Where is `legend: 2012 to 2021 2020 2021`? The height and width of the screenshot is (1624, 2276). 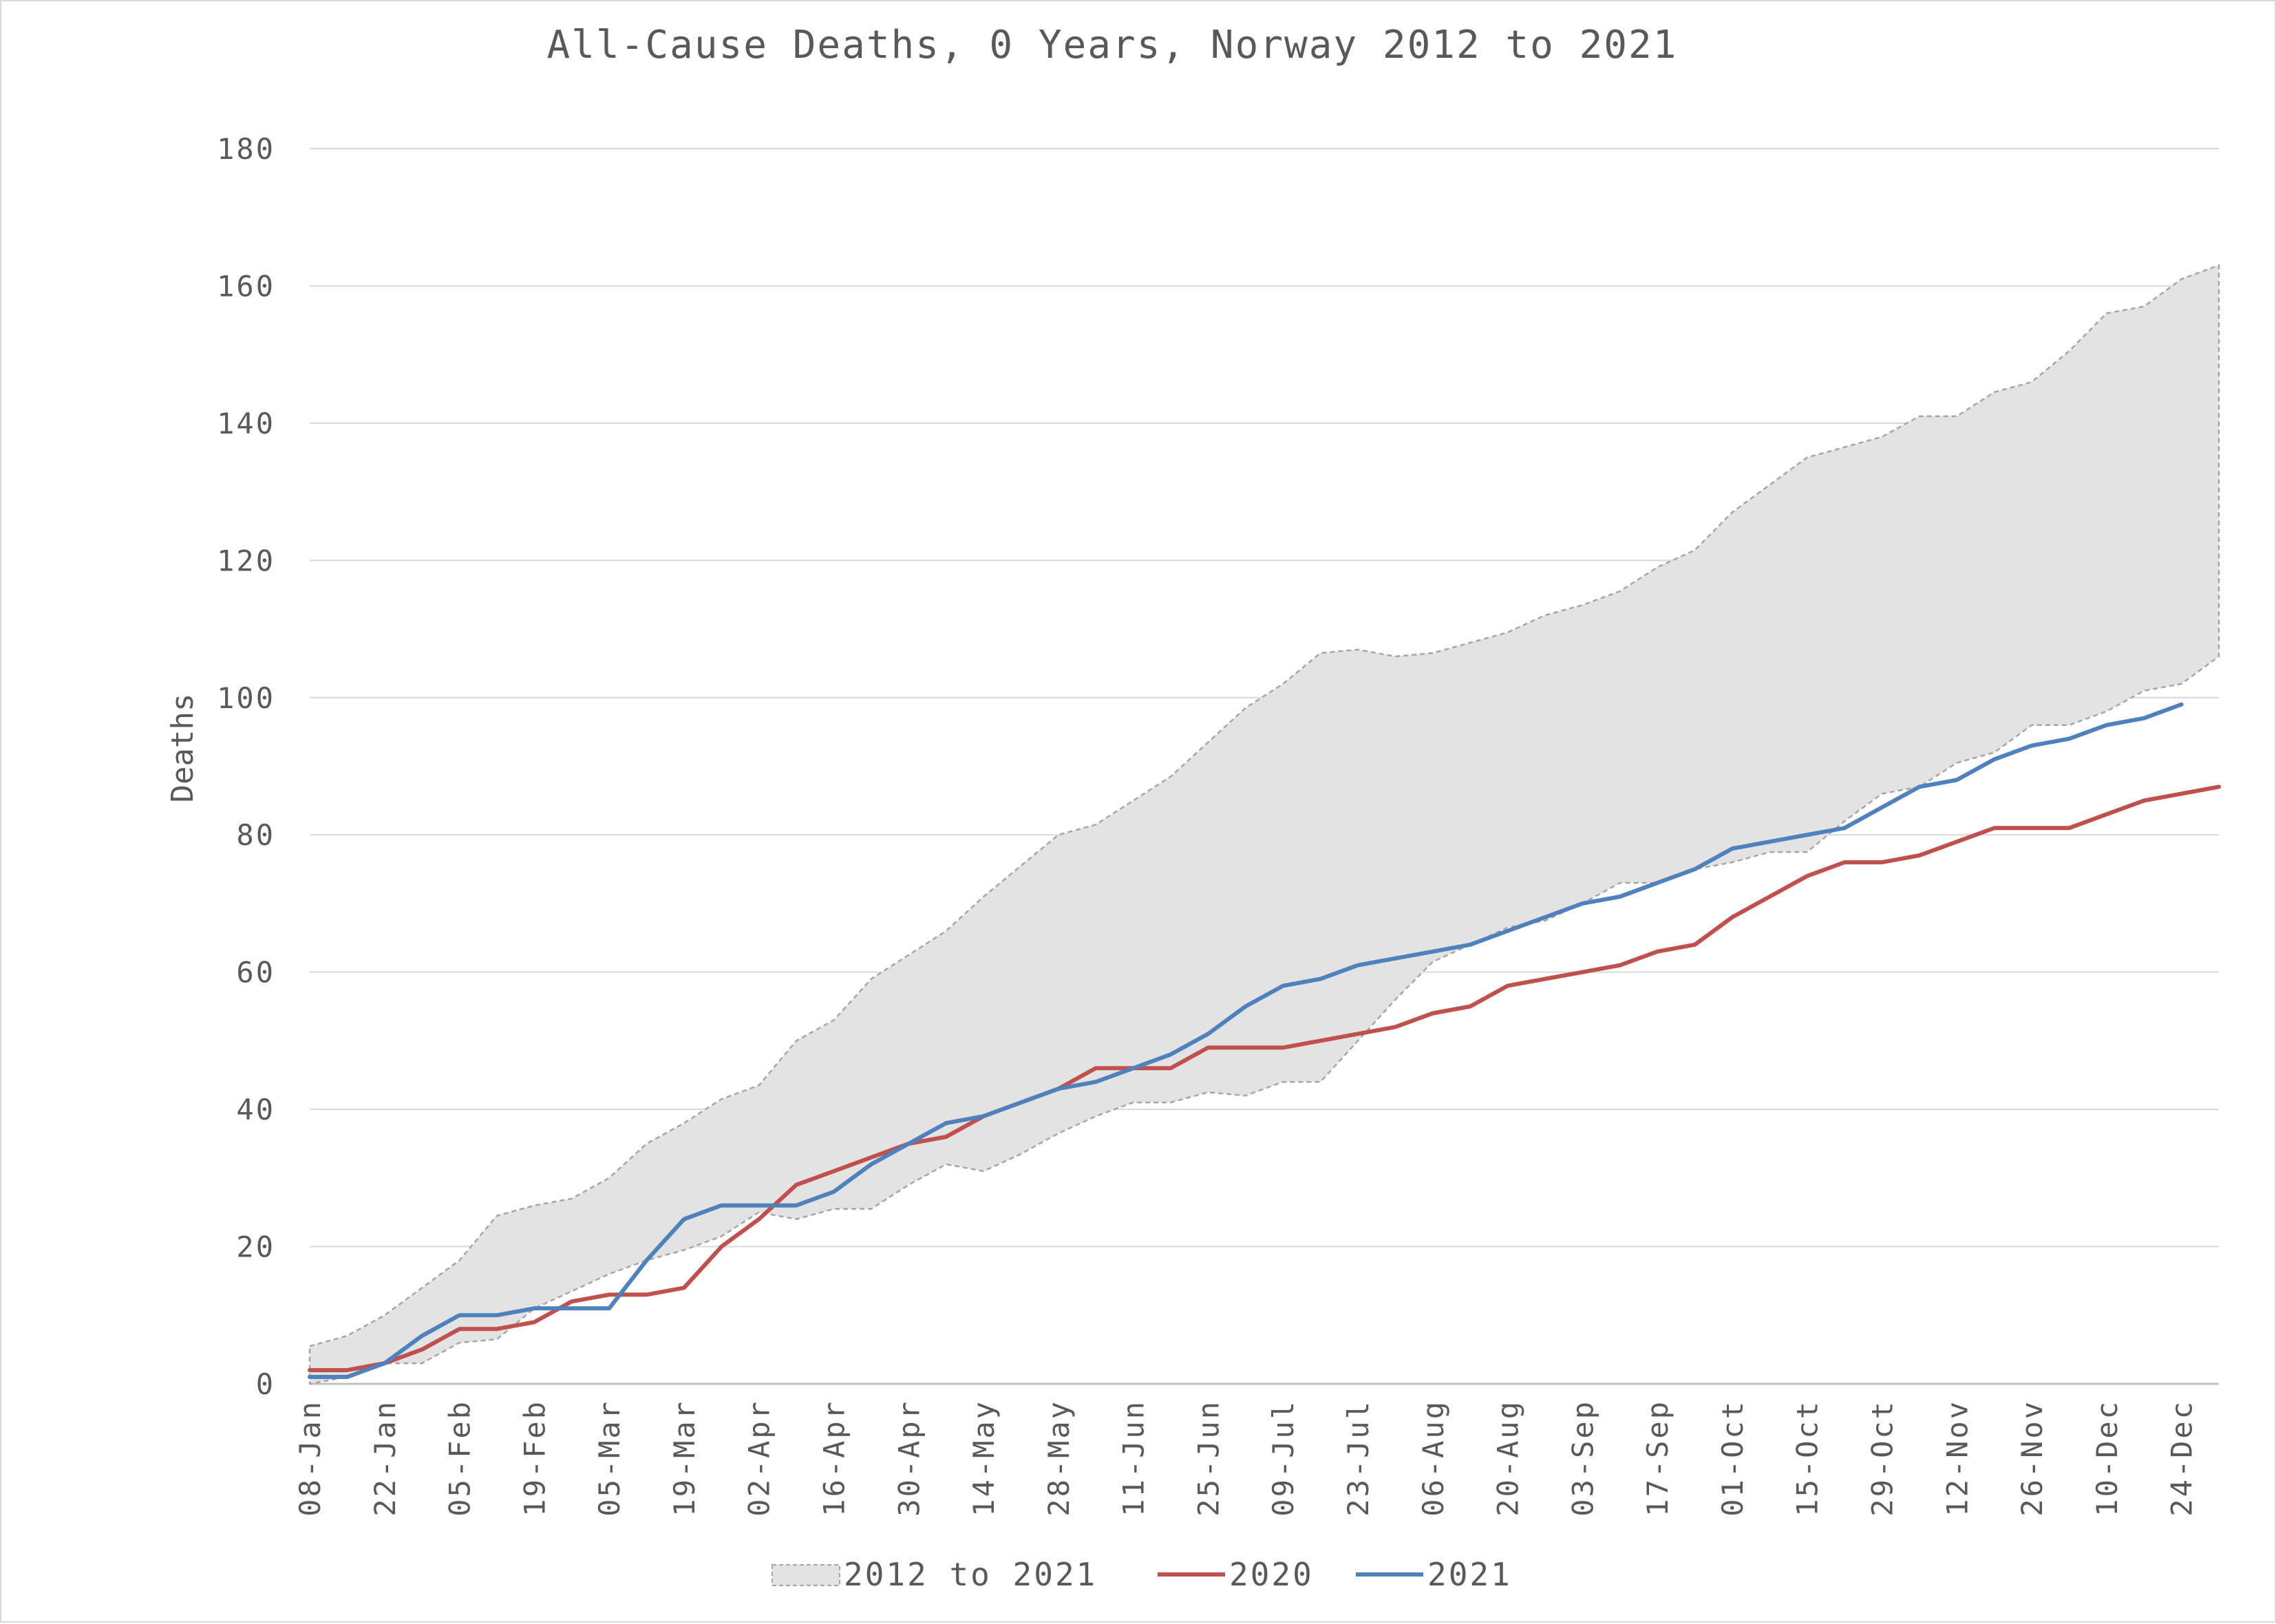
legend: 2012 to 2021 2020 2021 is located at coordinates (1142, 1574).